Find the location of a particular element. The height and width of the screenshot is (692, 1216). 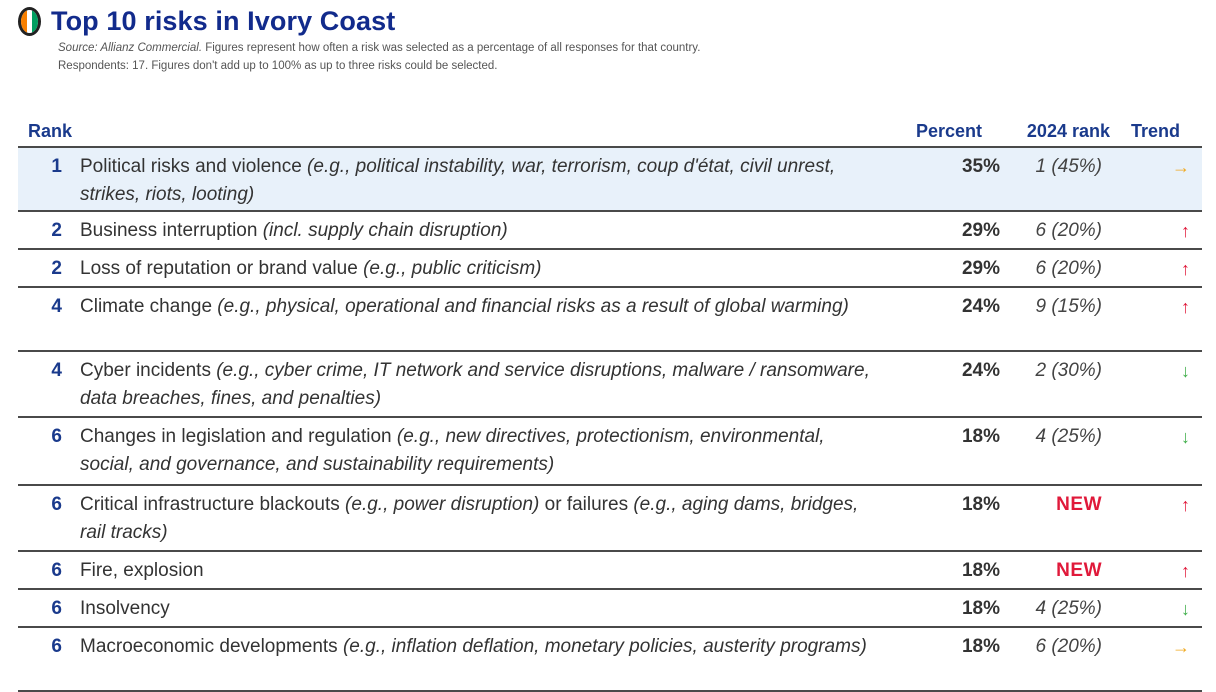

column-header-percent: Percent is located at coordinates (948, 130).